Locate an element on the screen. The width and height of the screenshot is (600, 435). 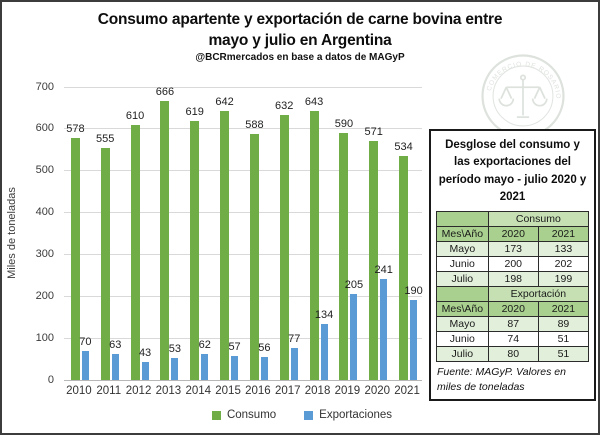
bar-value-label: 571 is located at coordinates (373, 132).